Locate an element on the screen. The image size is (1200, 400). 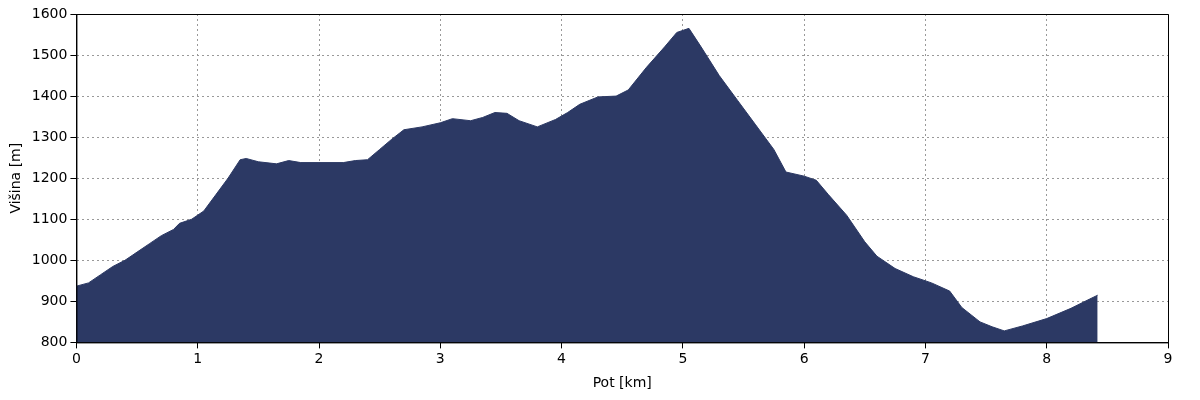
y-tick-label: 1500 is located at coordinates (49, 53).